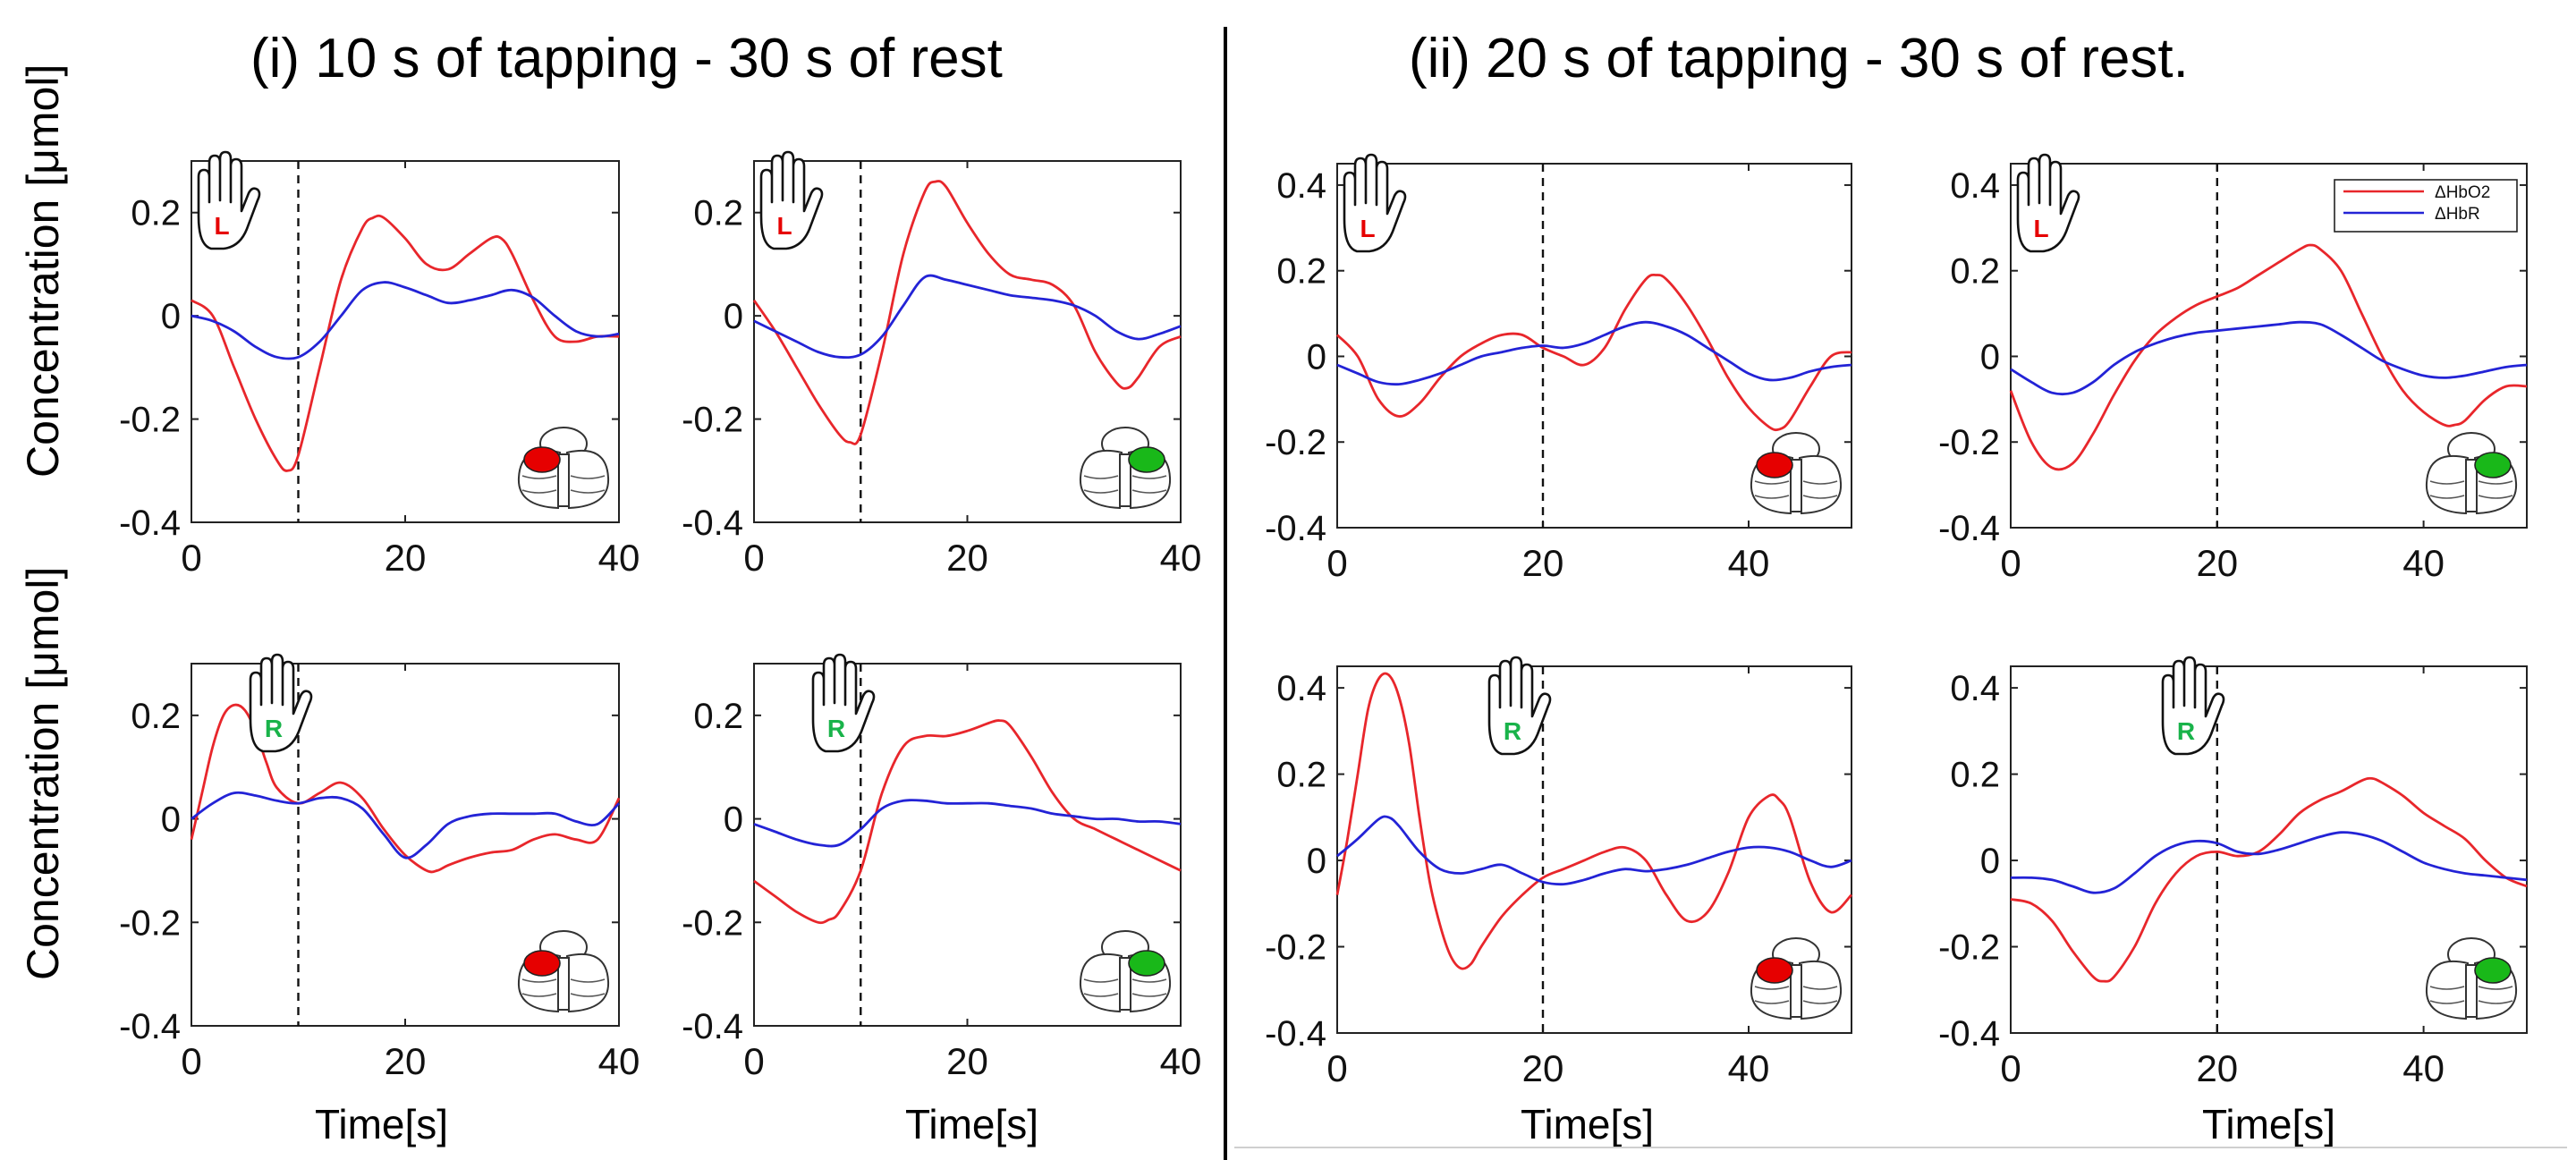 The width and height of the screenshot is (2576, 1160). I want to click on panel-ii-top-right: 0 20 40 -0.4 -0.2 0 0.2 0.4 L ΔHbO2 ΔHbR, so click(2233, 368).